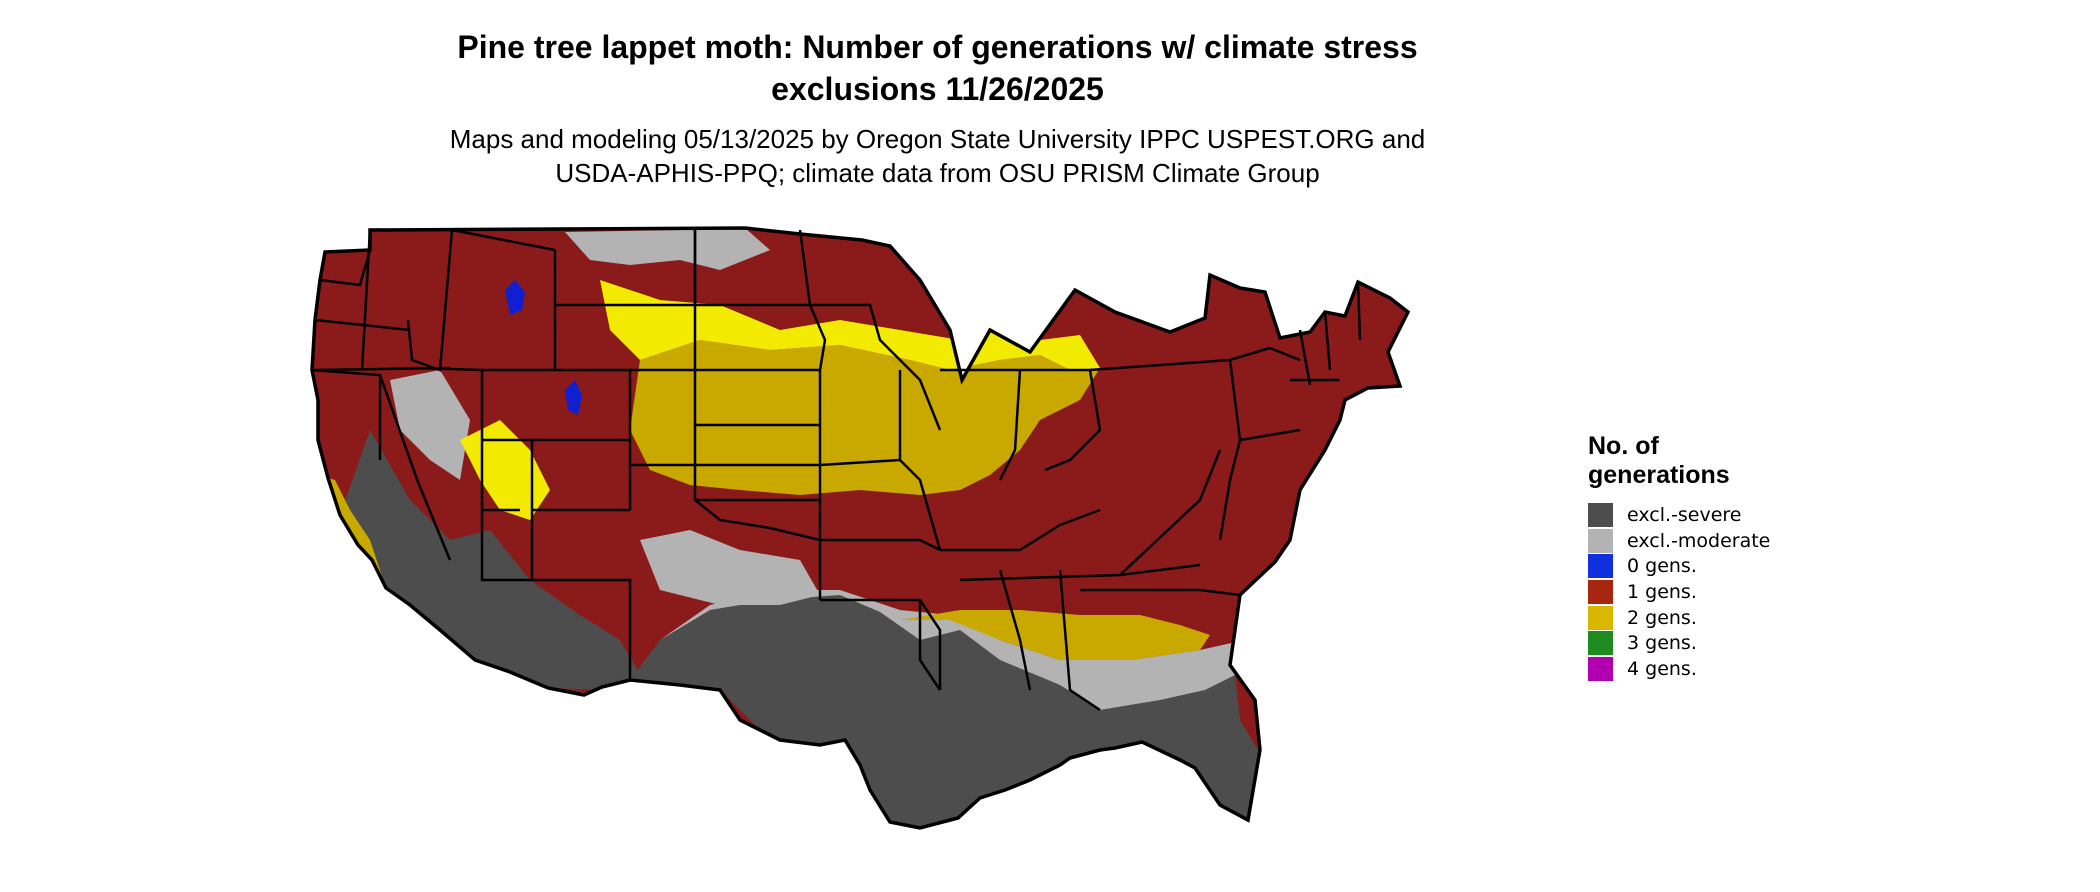 The width and height of the screenshot is (2100, 892). Describe the element at coordinates (1699, 540) in the screenshot. I see `legend-label: excl.-moderate` at that location.